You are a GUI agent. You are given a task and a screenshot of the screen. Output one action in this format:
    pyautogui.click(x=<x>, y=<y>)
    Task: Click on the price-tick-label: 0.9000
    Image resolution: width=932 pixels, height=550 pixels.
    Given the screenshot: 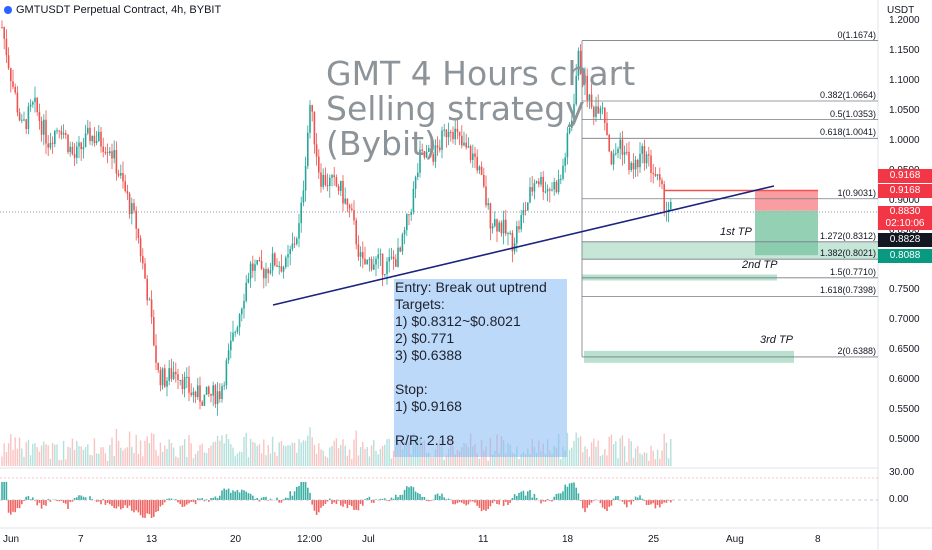 What is the action you would take?
    pyautogui.click(x=904, y=200)
    